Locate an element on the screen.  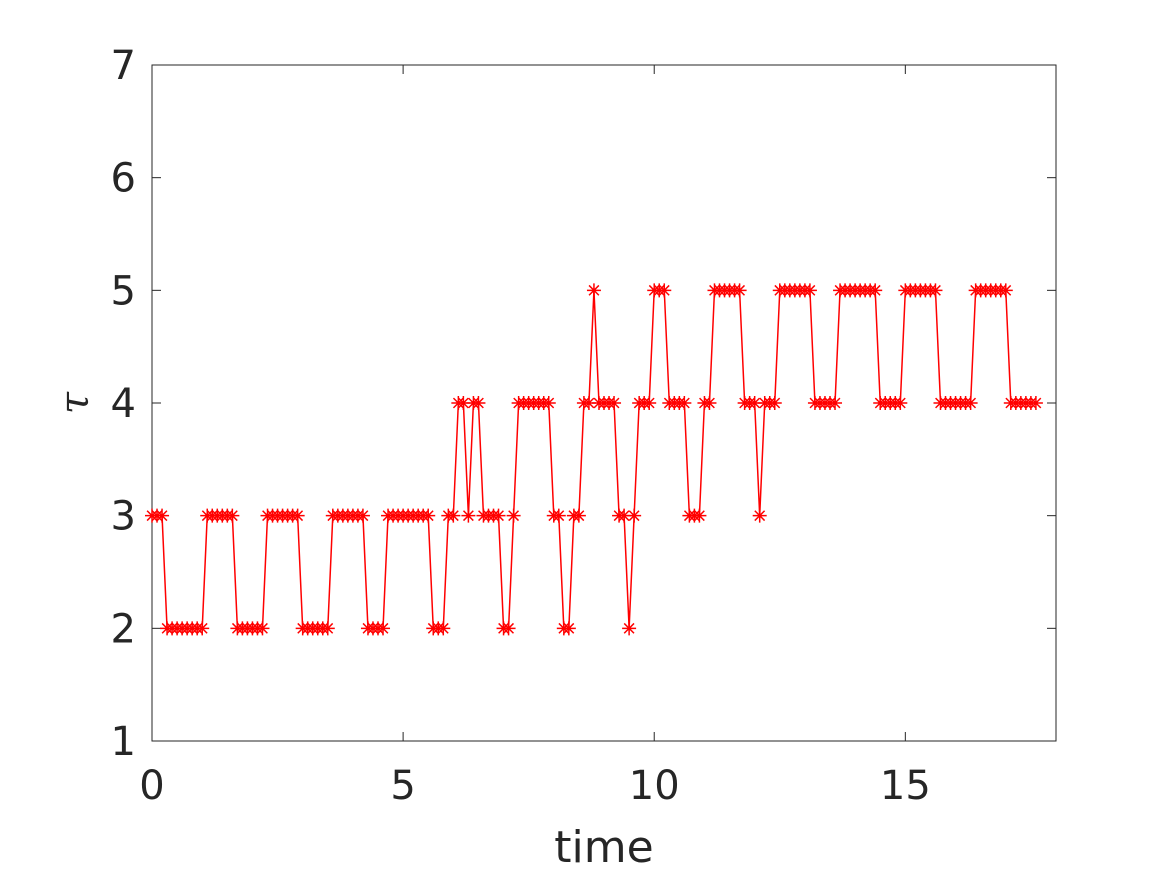
y-tick-label: 3 is located at coordinates (123, 517).